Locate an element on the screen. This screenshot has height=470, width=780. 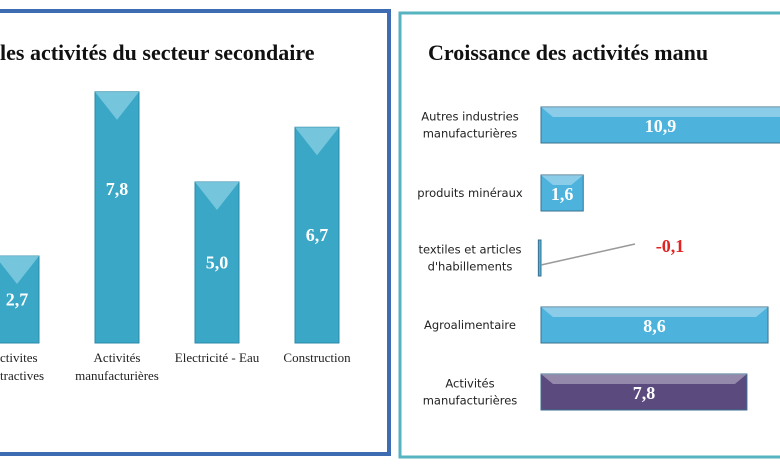
y-tick-label: produits minéraux is located at coordinates (470, 193).